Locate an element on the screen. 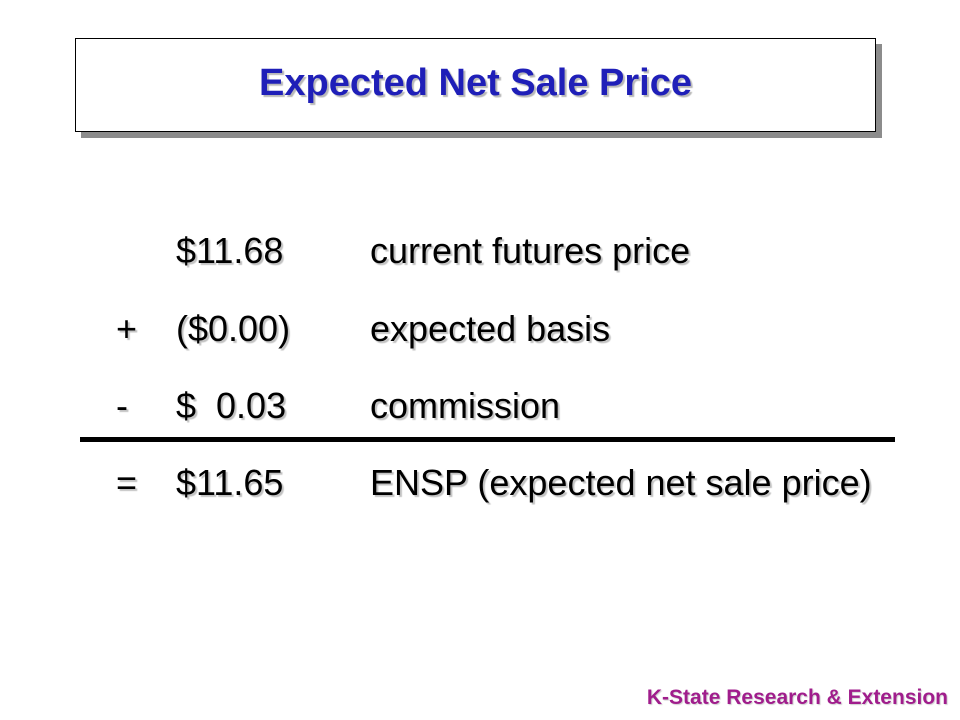 The image size is (960, 720). calc-row-ensp-total: = $11.65 ENSP (expected net sale price) is located at coordinates (480, 483).